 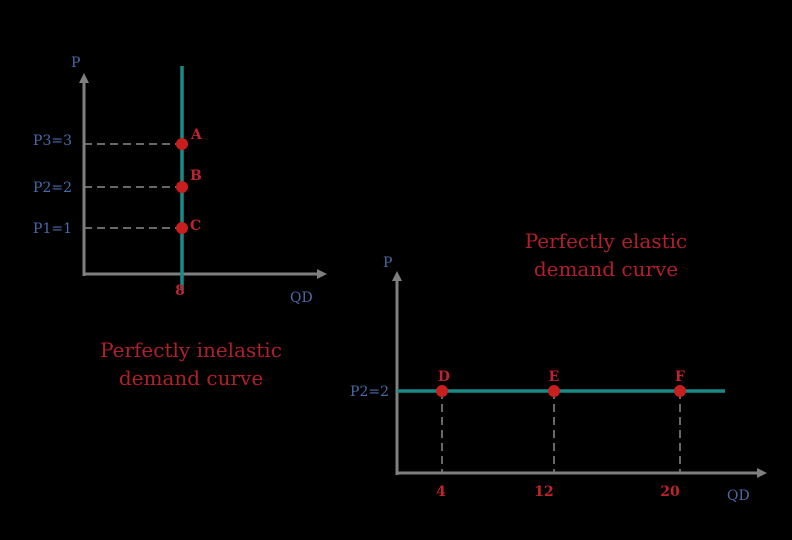 What do you see at coordinates (444, 377) in the screenshot?
I see `point-label-d: D` at bounding box center [444, 377].